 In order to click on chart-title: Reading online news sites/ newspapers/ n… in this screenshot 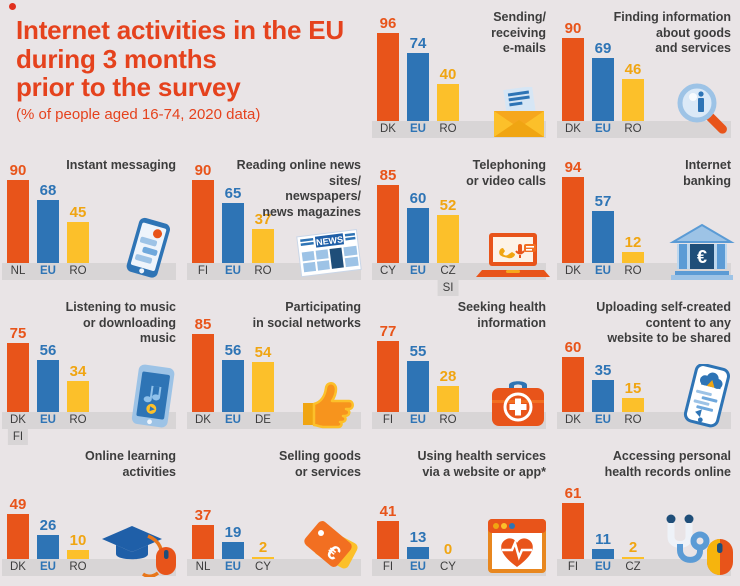, I will do `click(298, 188)`.